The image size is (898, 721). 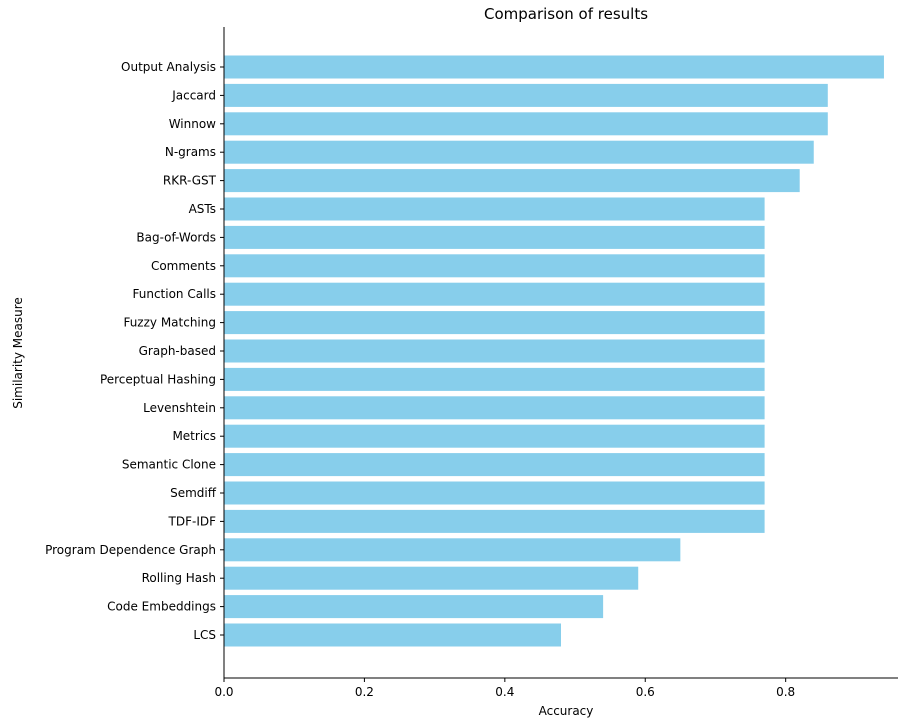 What do you see at coordinates (494, 521) in the screenshot?
I see `bar-tdf-idf` at bounding box center [494, 521].